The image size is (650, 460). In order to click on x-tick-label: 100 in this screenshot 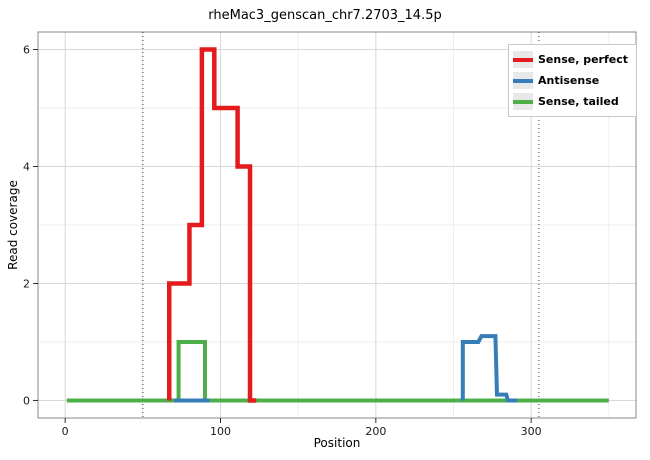, I will do `click(220, 431)`.